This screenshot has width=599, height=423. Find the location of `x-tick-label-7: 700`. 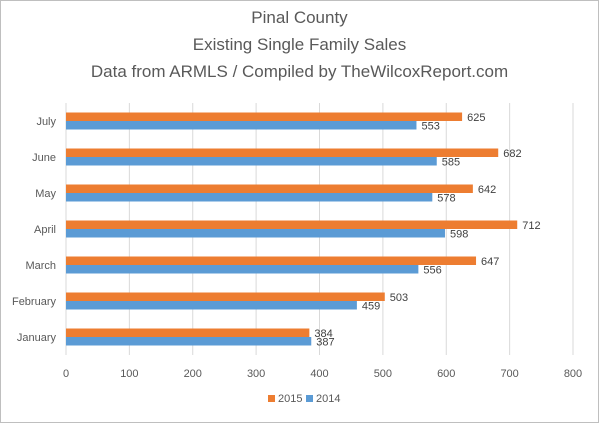

x-tick-label-7: 700 is located at coordinates (509, 374).